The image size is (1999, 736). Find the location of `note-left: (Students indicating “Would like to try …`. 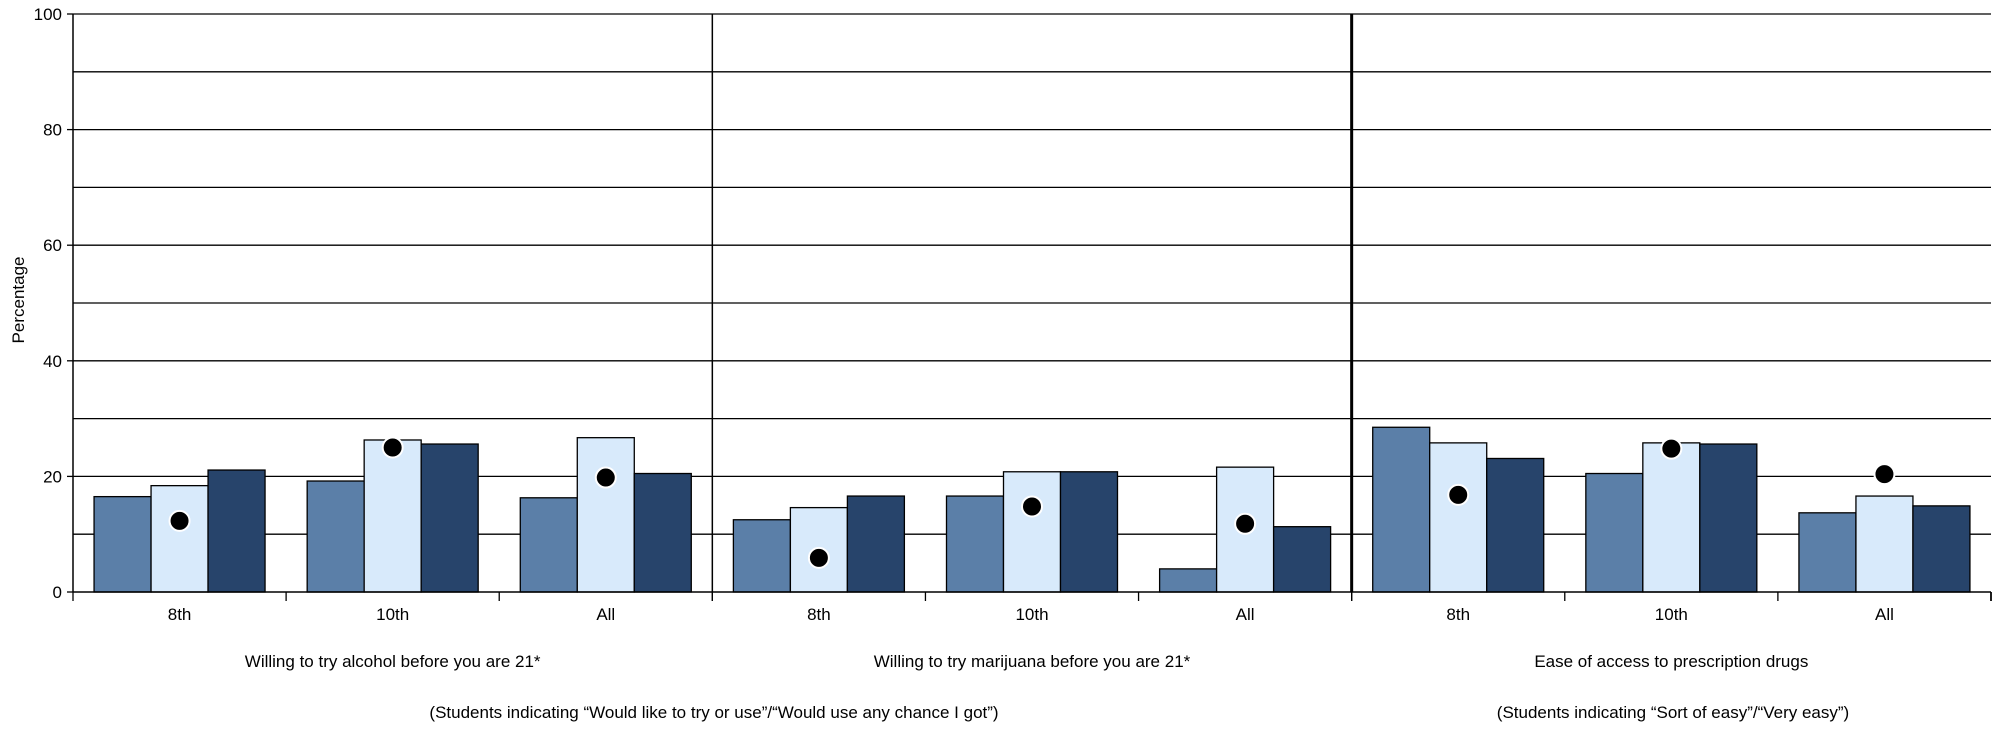

note-left: (Students indicating “Would like to try … is located at coordinates (713, 712).